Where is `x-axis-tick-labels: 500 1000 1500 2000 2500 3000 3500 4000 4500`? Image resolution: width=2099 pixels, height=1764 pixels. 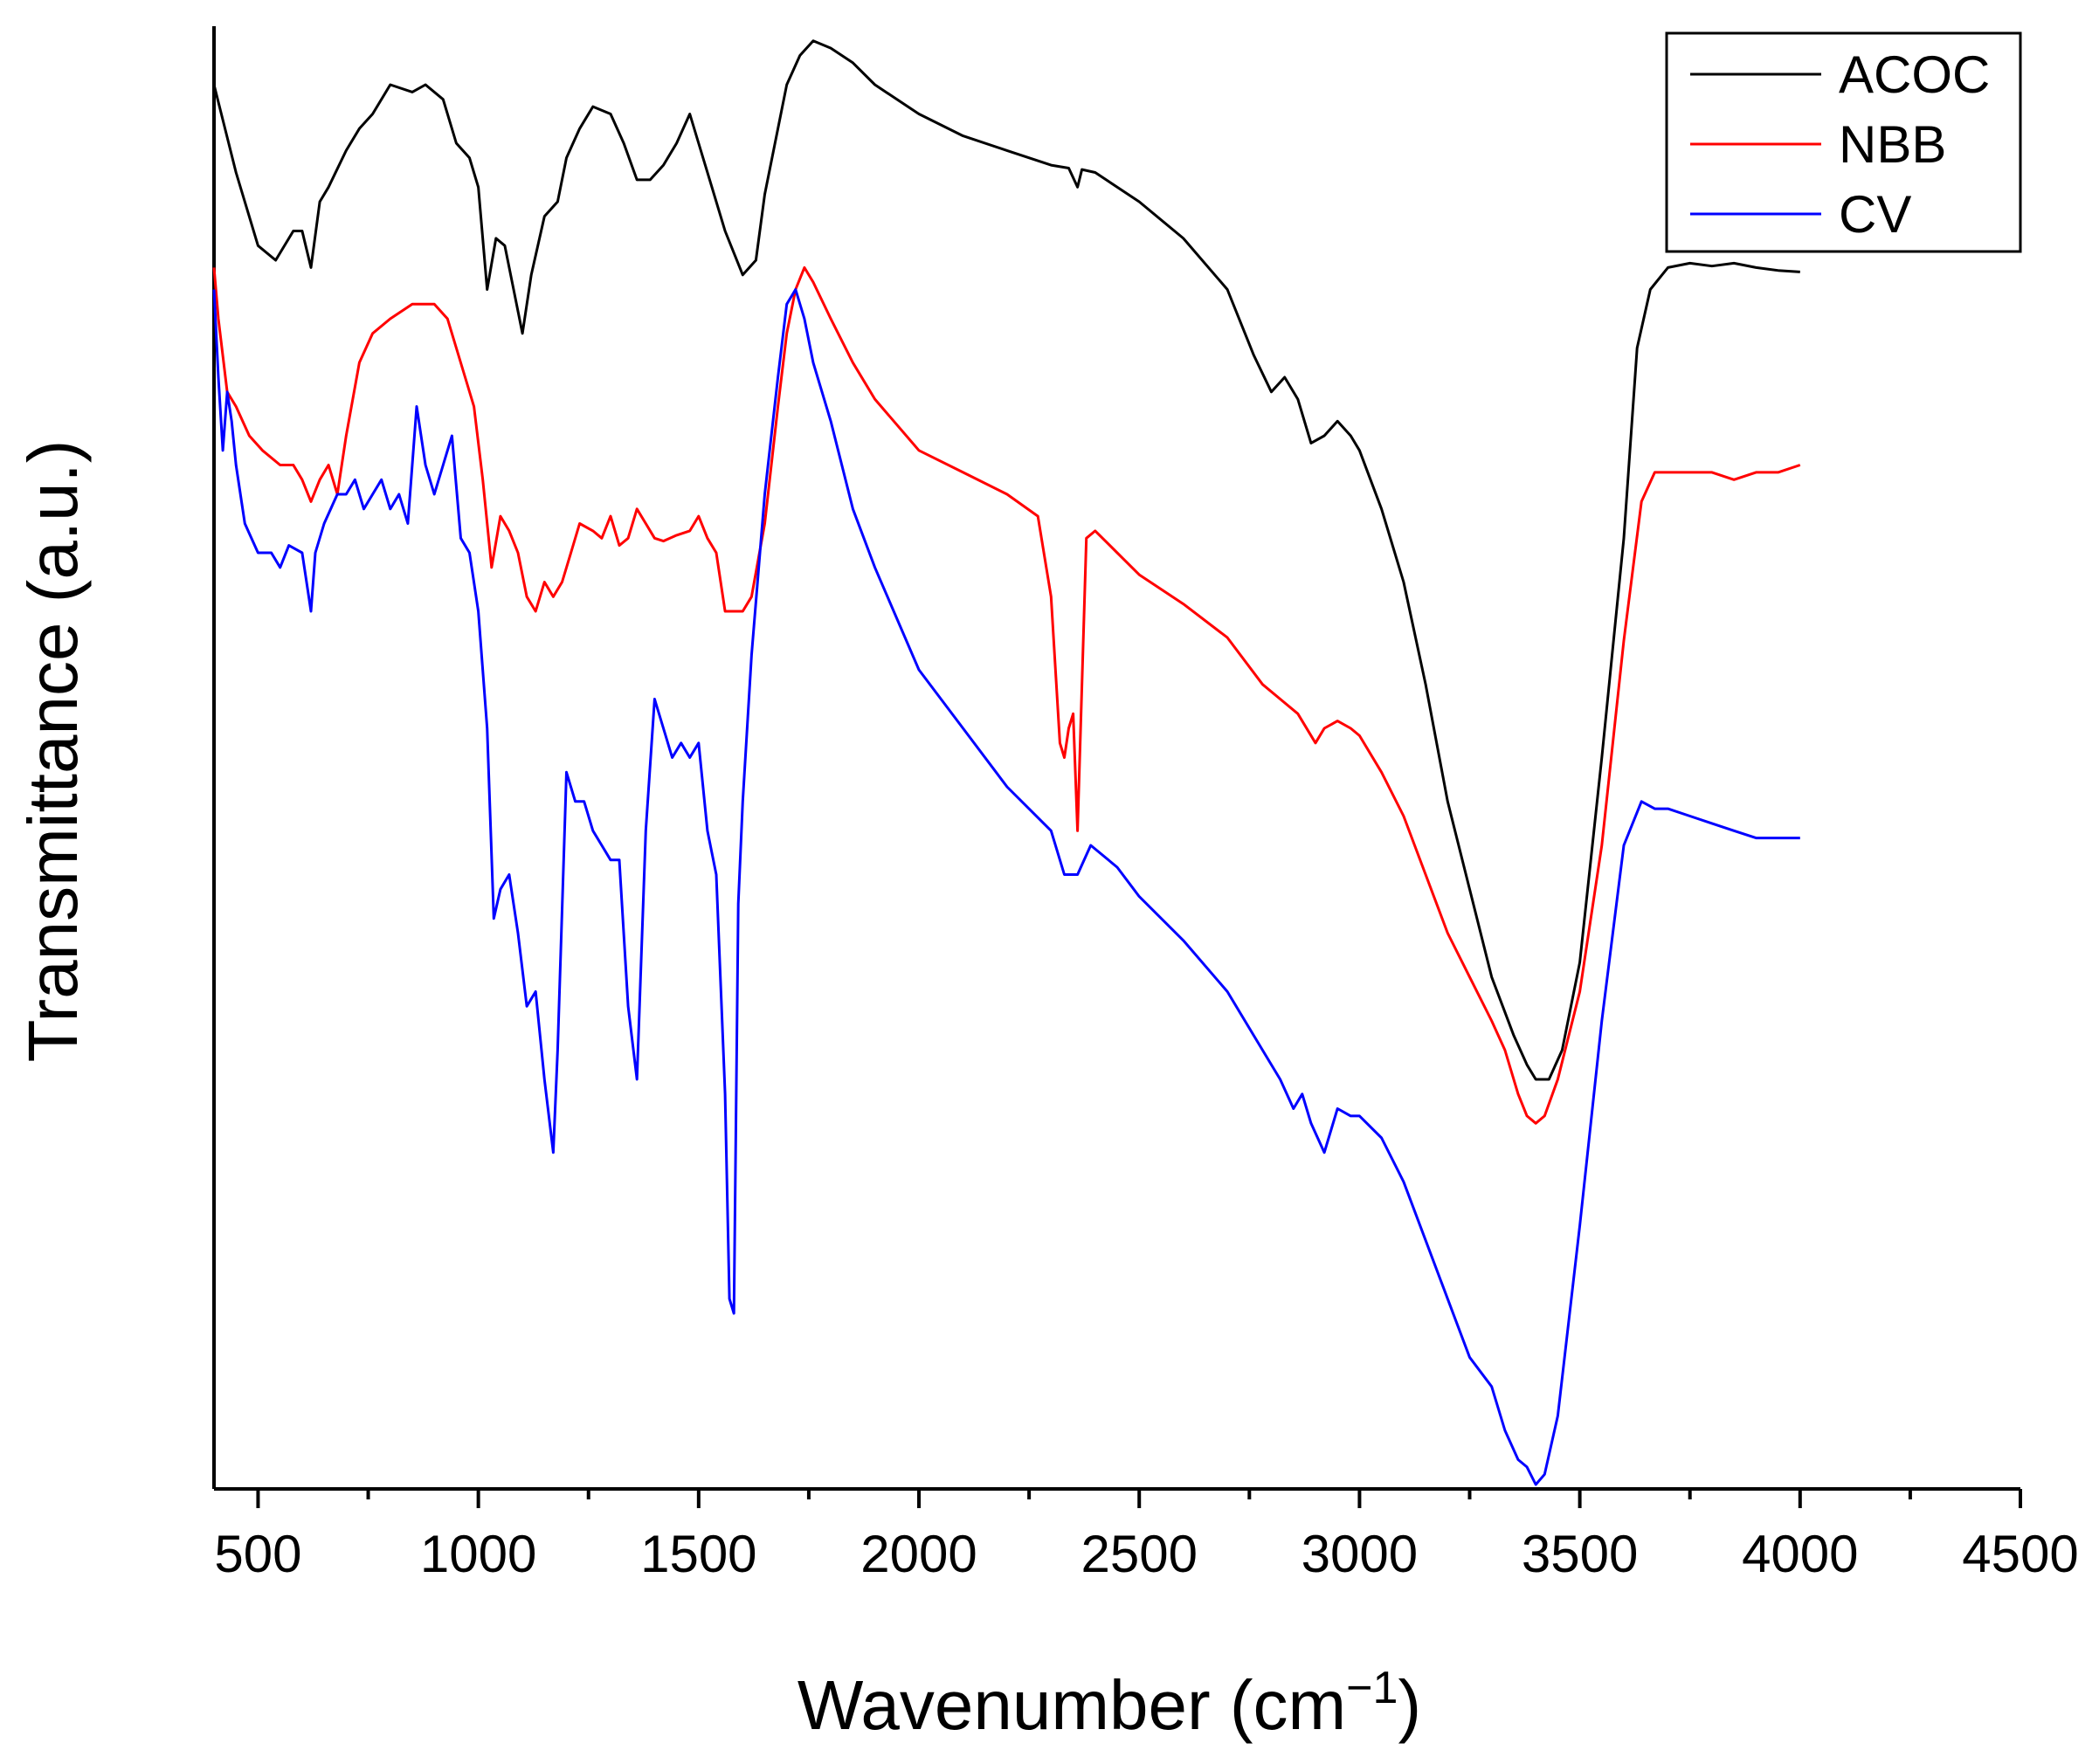 x-axis-tick-labels: 500 1000 1500 2000 2500 3000 3500 4000 4500 is located at coordinates (1146, 1554).